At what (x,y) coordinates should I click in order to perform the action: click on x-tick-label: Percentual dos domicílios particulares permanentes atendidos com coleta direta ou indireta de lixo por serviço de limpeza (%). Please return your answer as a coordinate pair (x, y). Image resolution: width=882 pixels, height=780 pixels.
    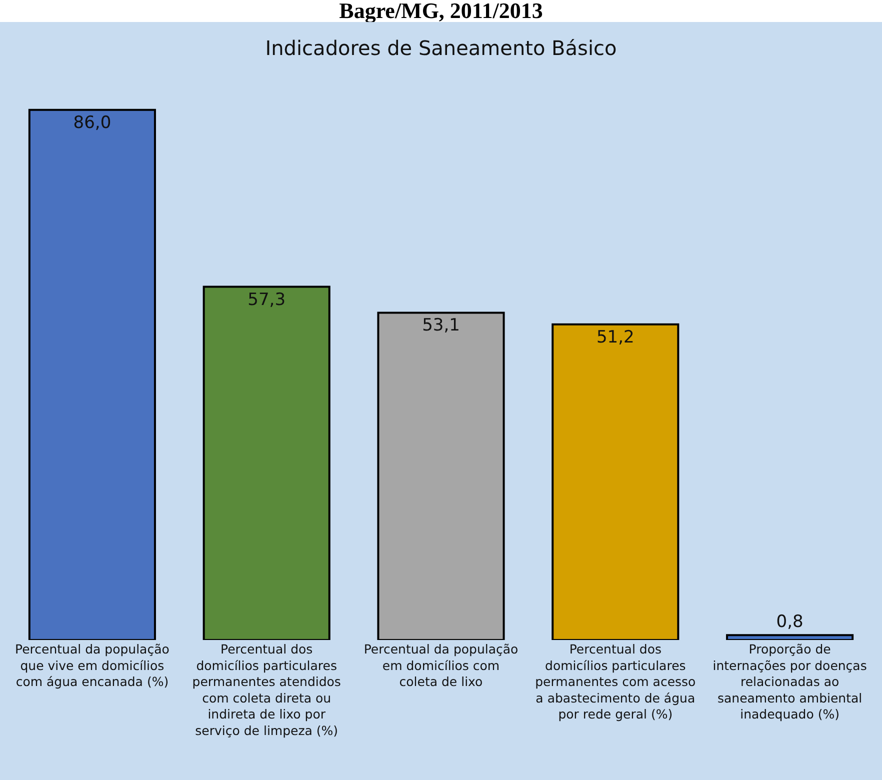
    Looking at the image, I should click on (266, 690).